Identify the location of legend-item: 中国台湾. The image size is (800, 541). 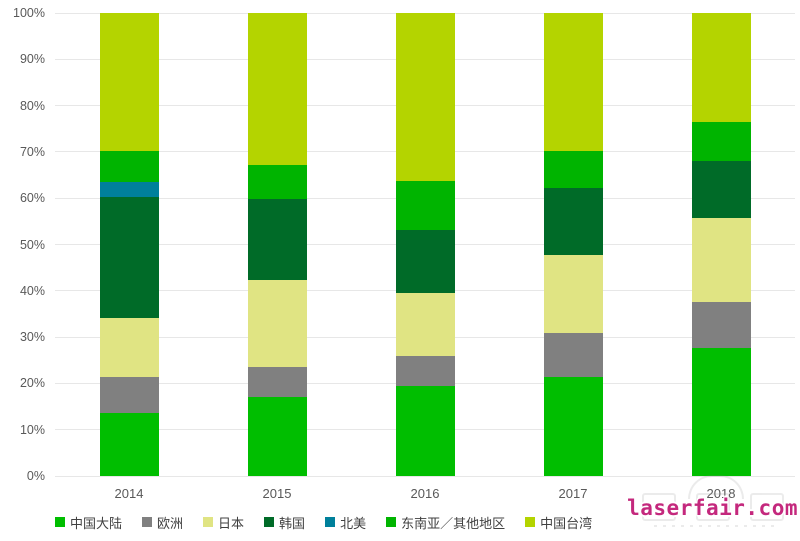
(558, 522).